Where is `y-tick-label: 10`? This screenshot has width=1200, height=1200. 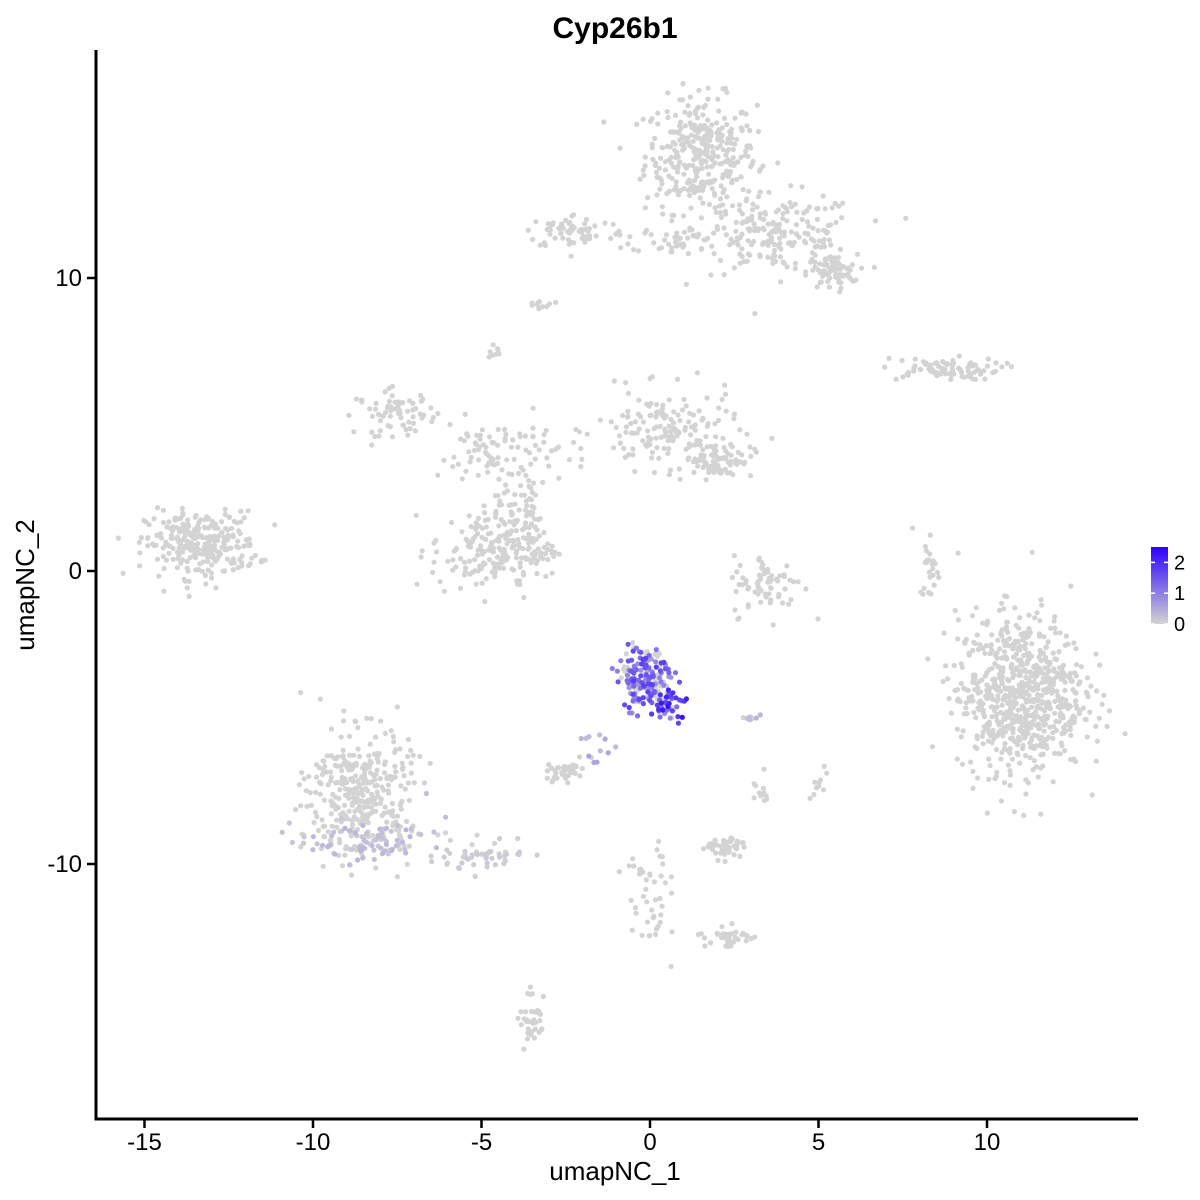
y-tick-label: 10 is located at coordinates (68, 278).